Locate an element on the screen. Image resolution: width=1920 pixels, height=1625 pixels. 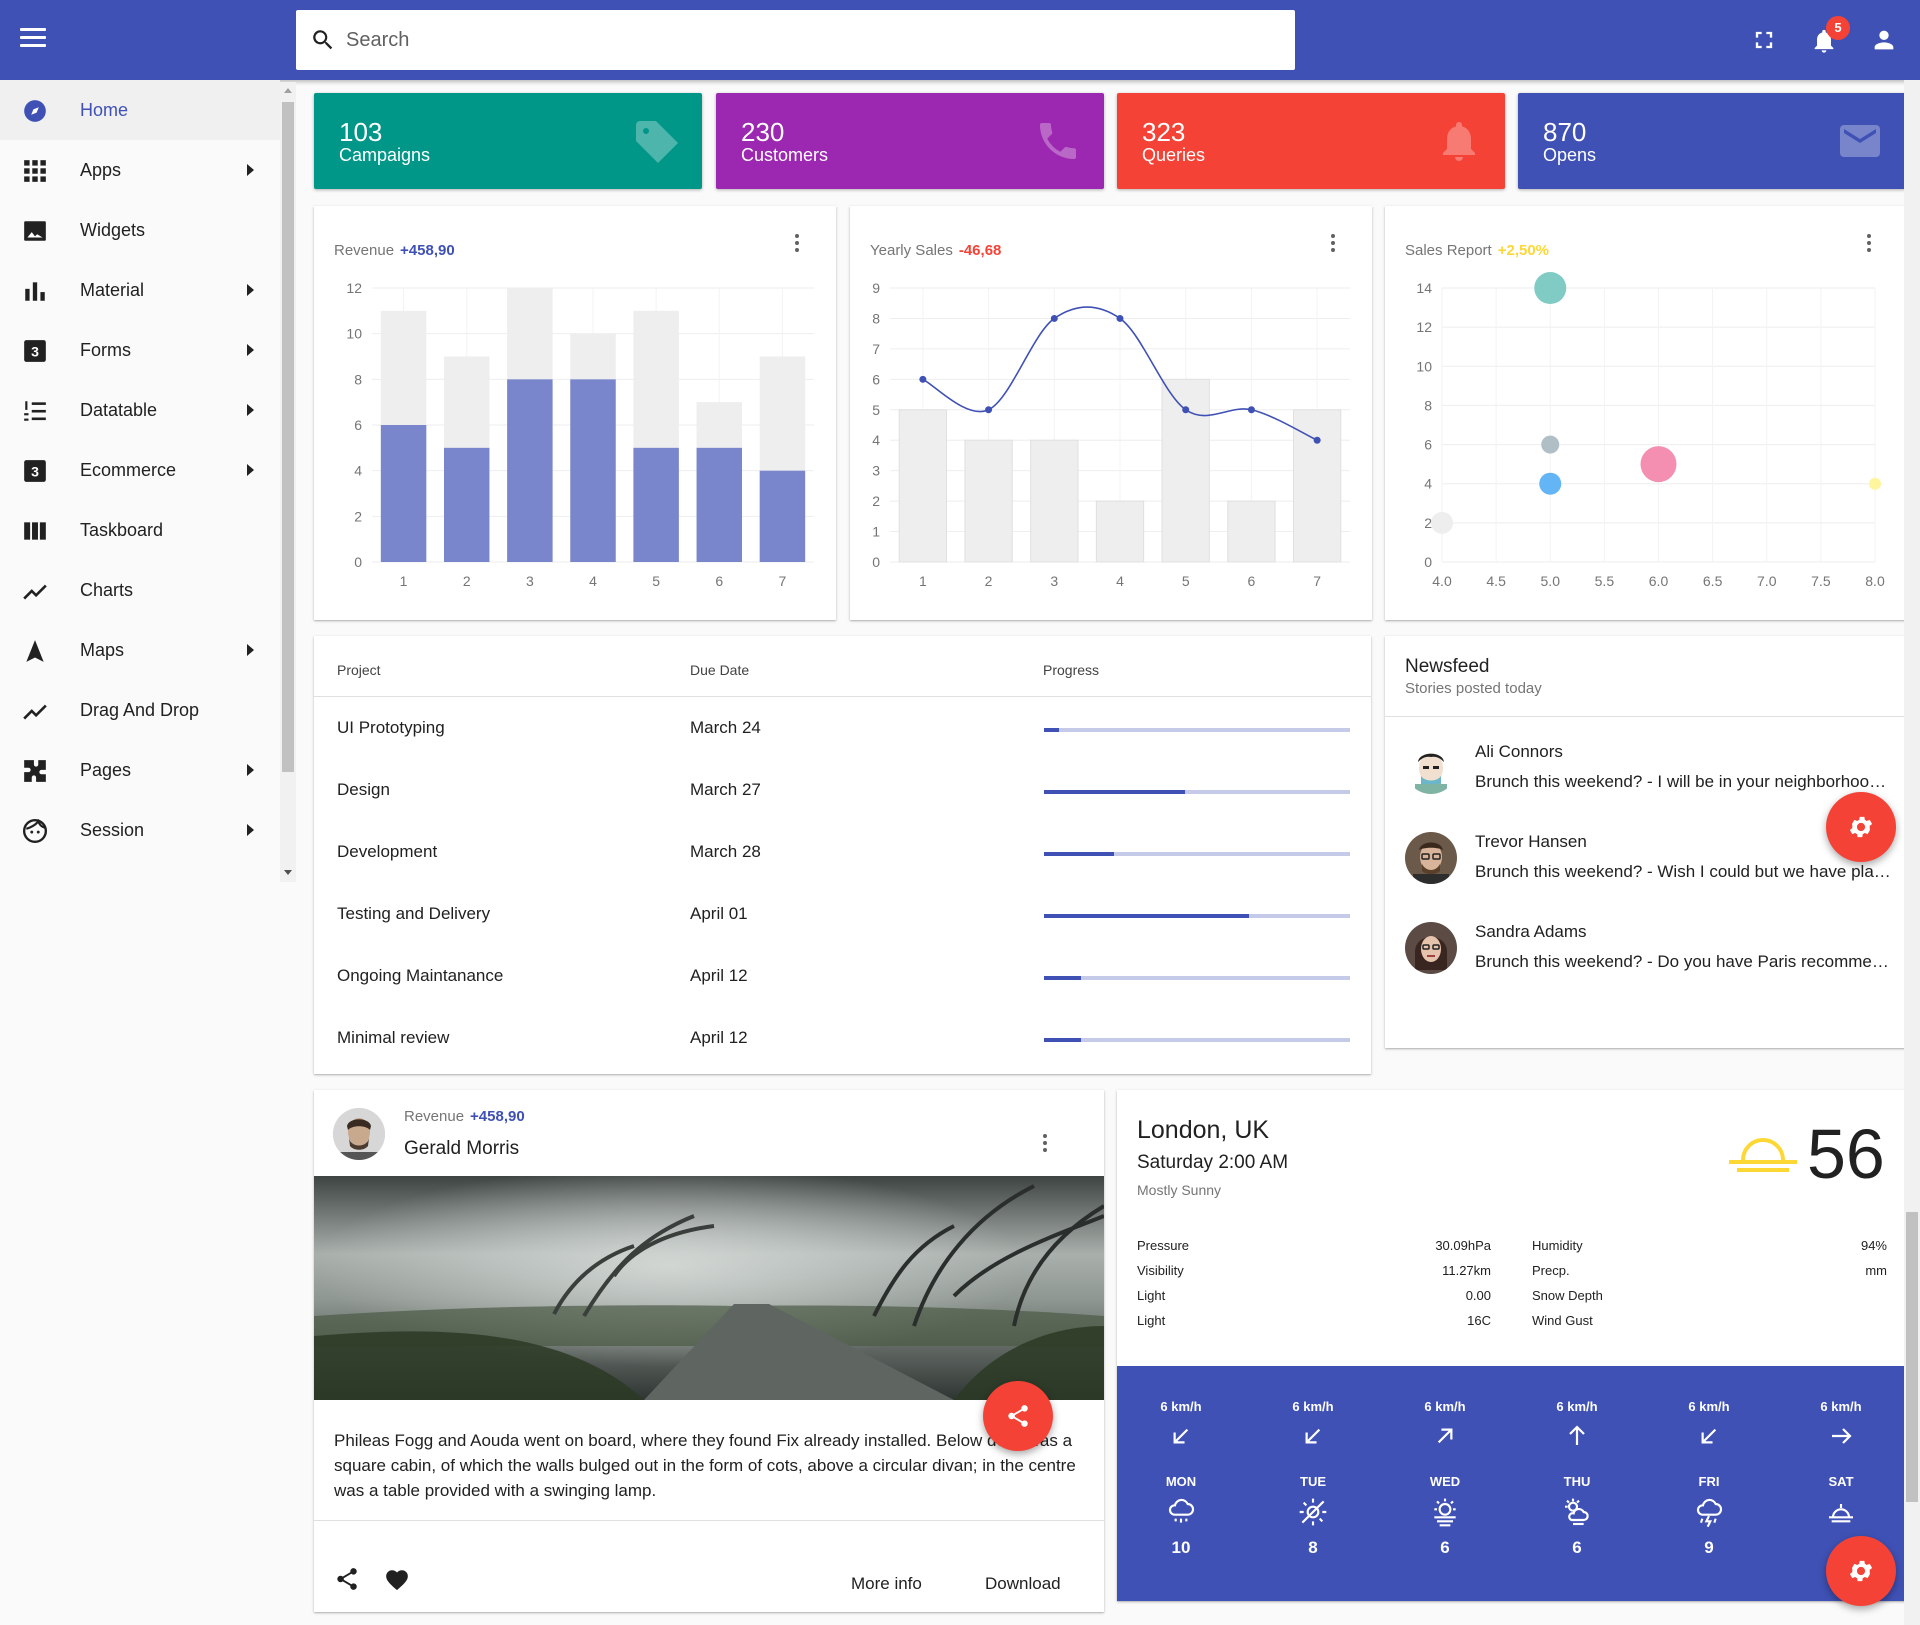
x-tick-label: 8.0 is located at coordinates (1875, 581).